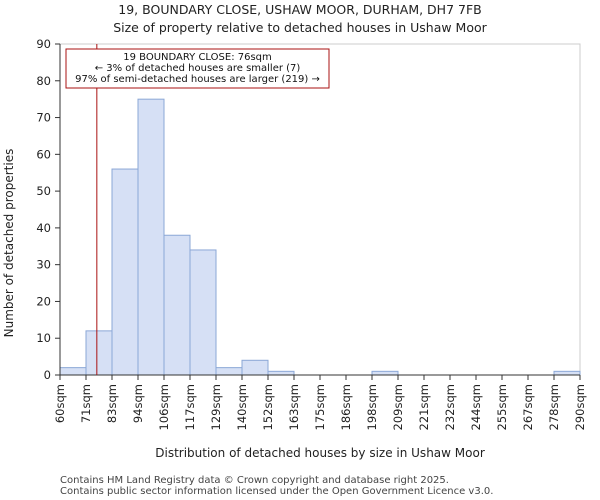 Image resolution: width=600 pixels, height=500 pixels. Describe the element at coordinates (164, 407) in the screenshot. I see `x-tick-label: 106sqm` at that location.